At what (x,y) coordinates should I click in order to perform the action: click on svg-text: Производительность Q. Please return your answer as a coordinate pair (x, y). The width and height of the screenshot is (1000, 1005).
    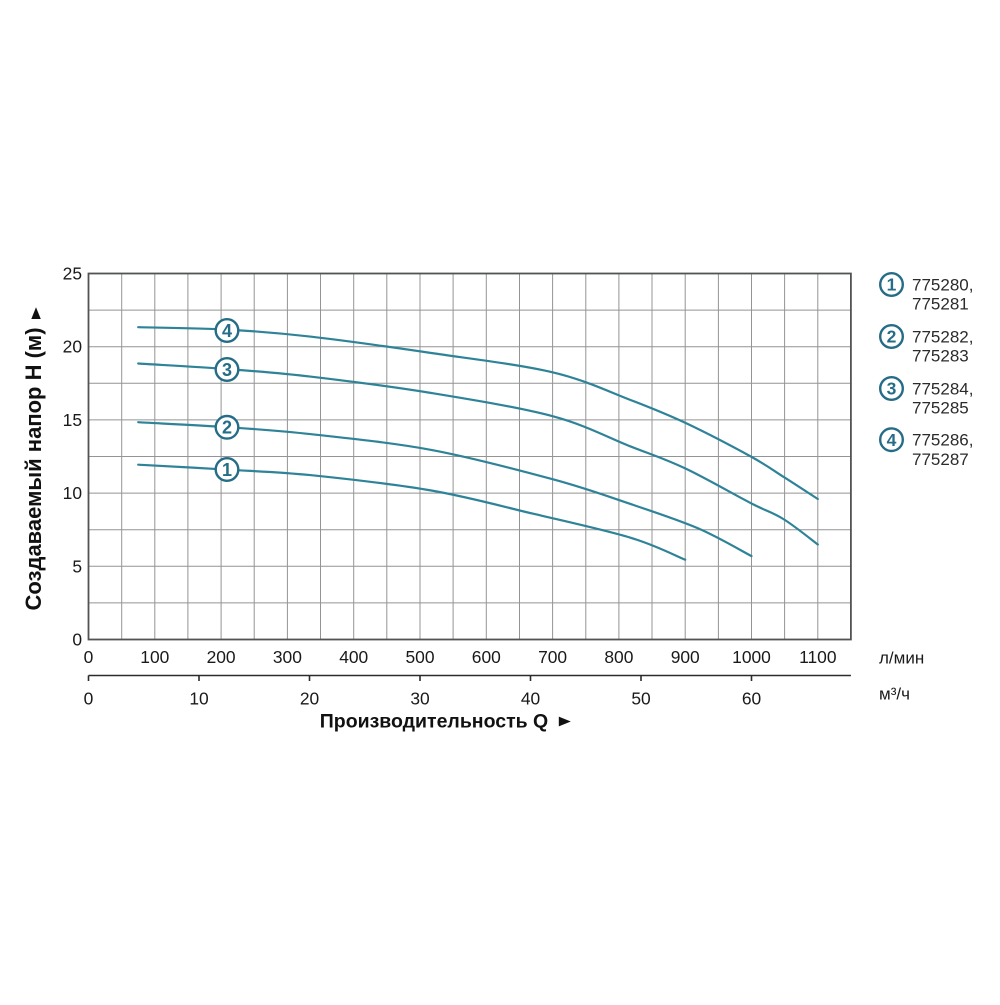
    Looking at the image, I should click on (434, 722).